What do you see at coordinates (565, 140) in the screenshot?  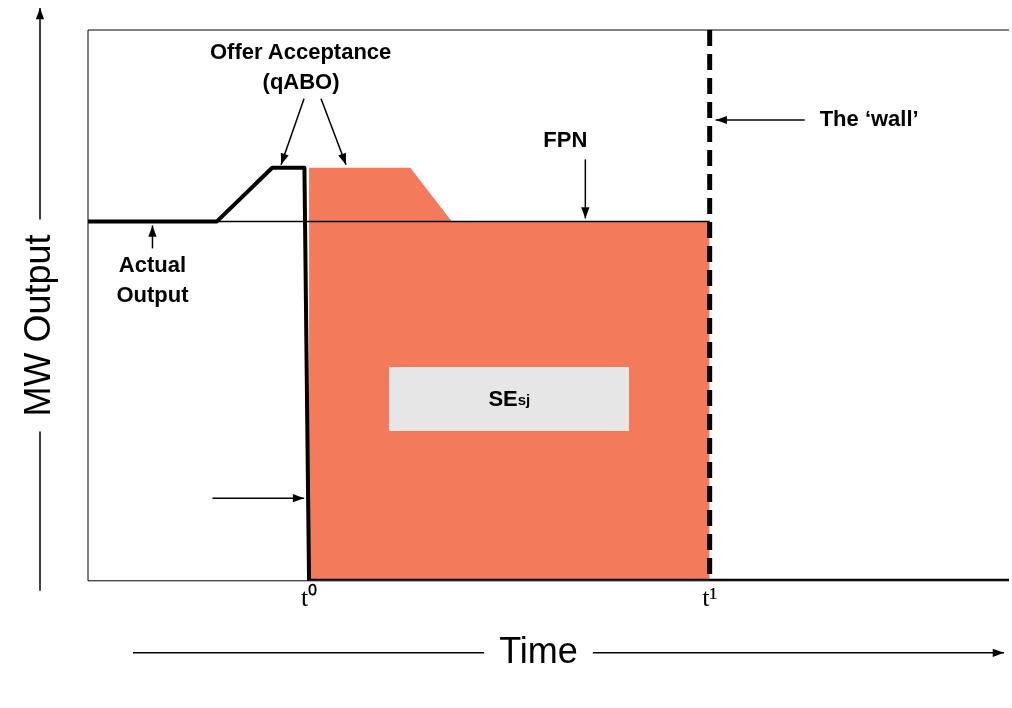 I see `text: FPN` at bounding box center [565, 140].